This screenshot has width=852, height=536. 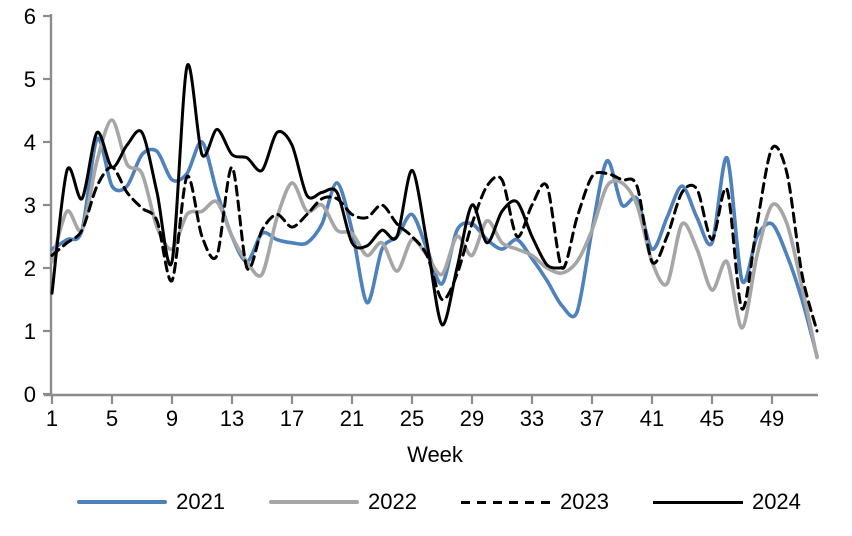 I want to click on legend-label-2023: 2023, so click(x=584, y=501).